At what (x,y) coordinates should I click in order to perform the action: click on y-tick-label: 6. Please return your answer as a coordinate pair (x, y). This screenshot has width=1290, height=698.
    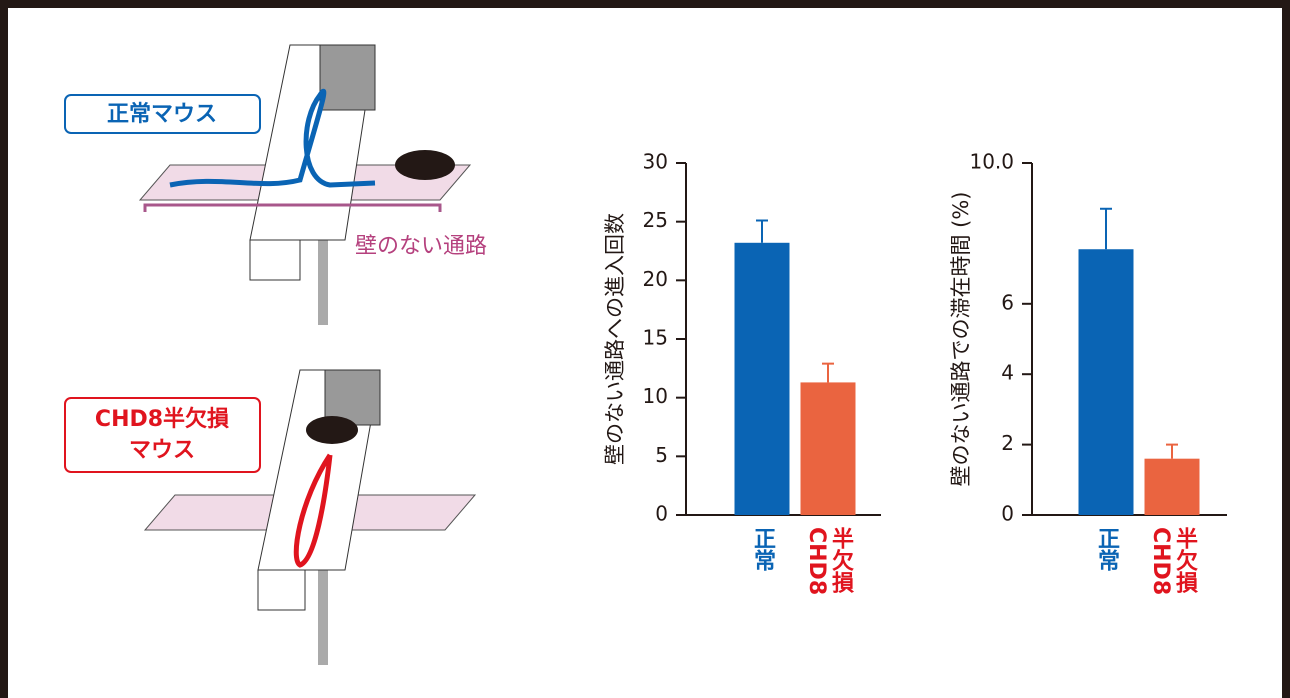
    Looking at the image, I should click on (1007, 302).